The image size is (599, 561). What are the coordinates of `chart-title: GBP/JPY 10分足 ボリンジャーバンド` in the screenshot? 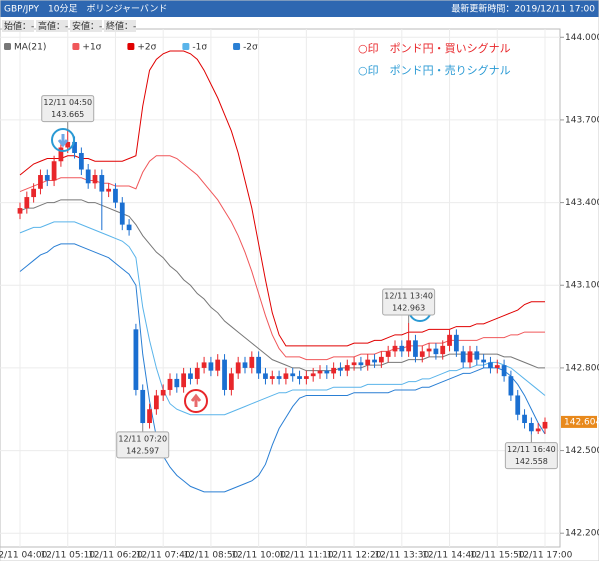 It's located at (85, 9).